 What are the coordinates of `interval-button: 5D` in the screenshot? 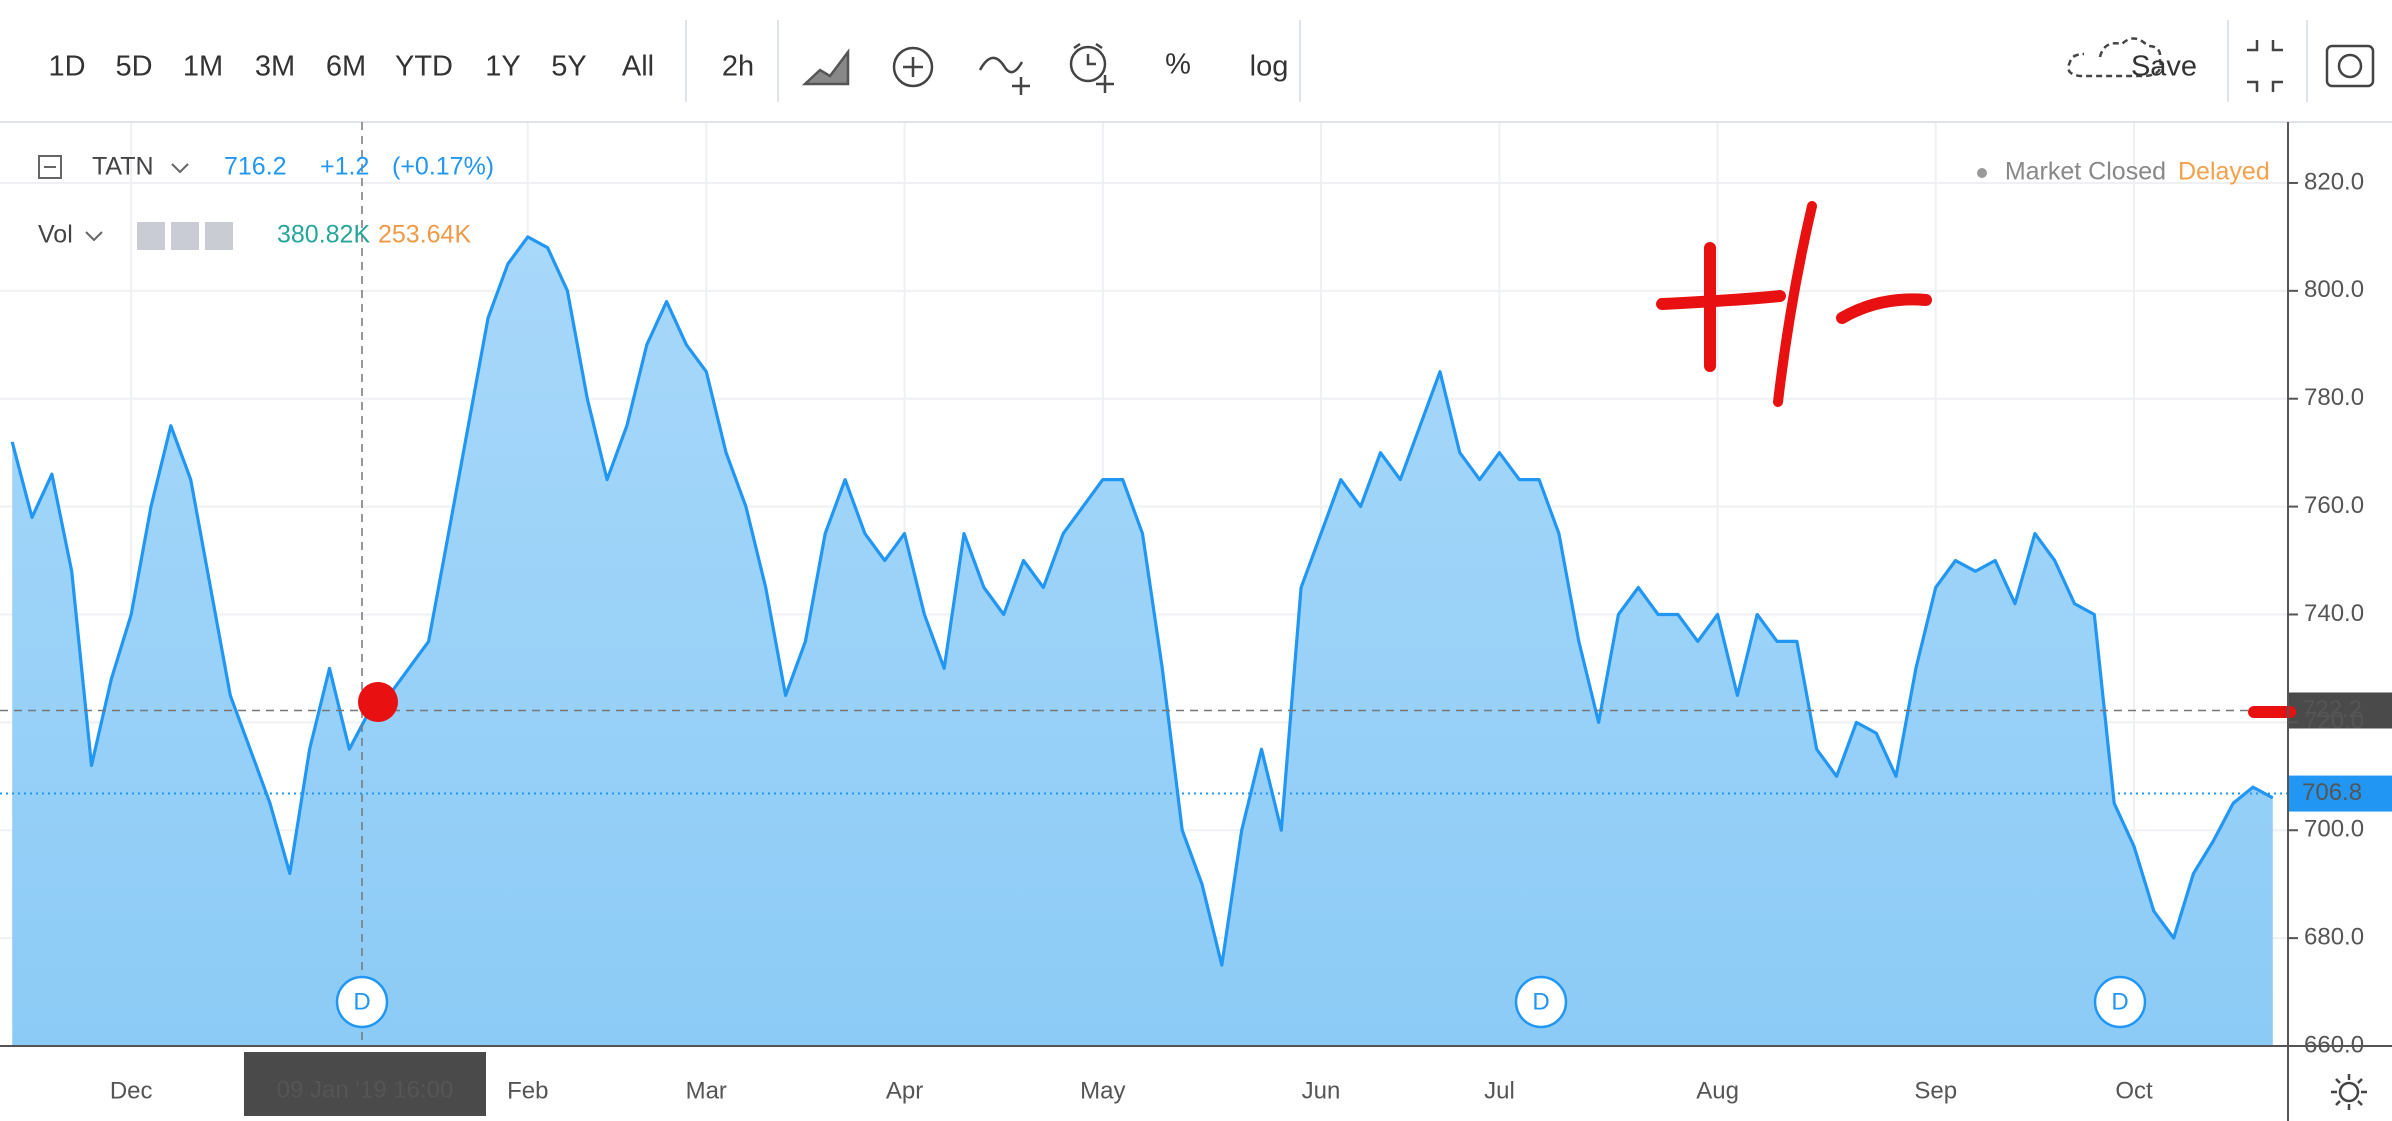 It's located at (133, 67).